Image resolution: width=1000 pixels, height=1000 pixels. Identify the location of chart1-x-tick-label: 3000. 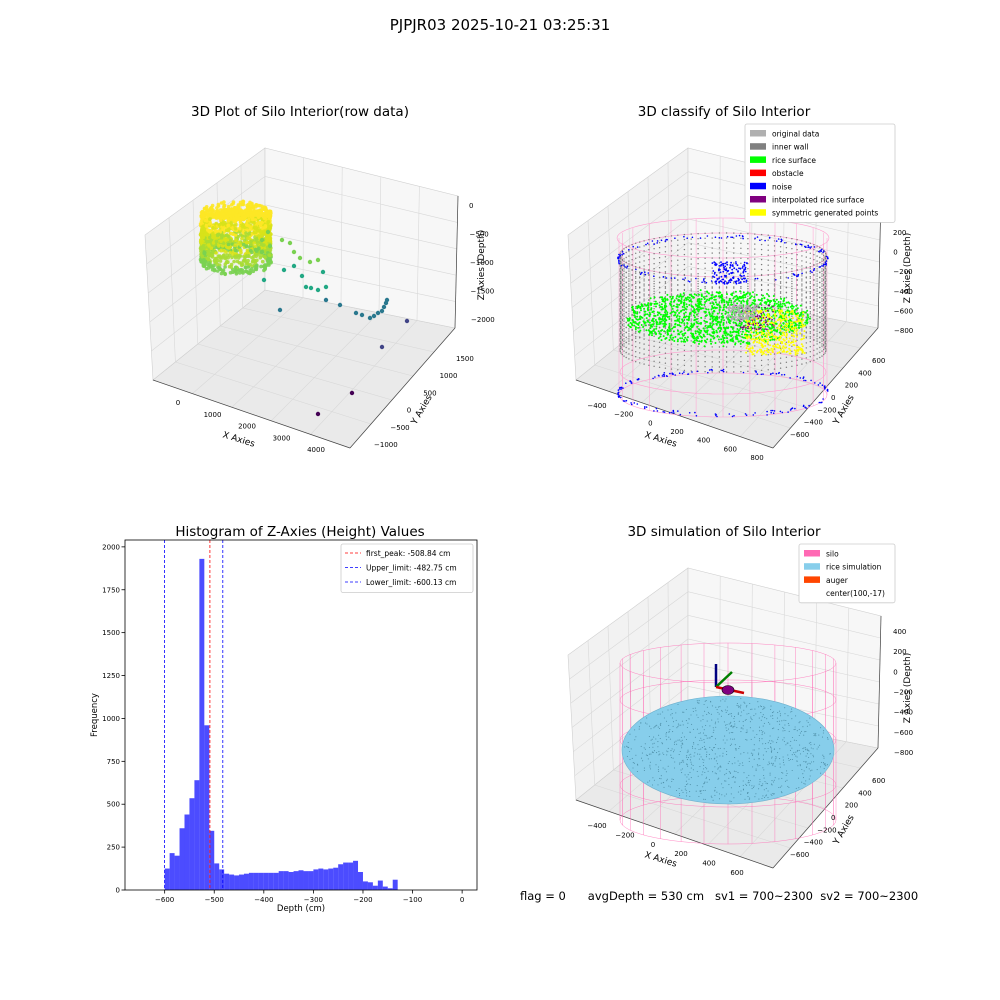
(282, 438).